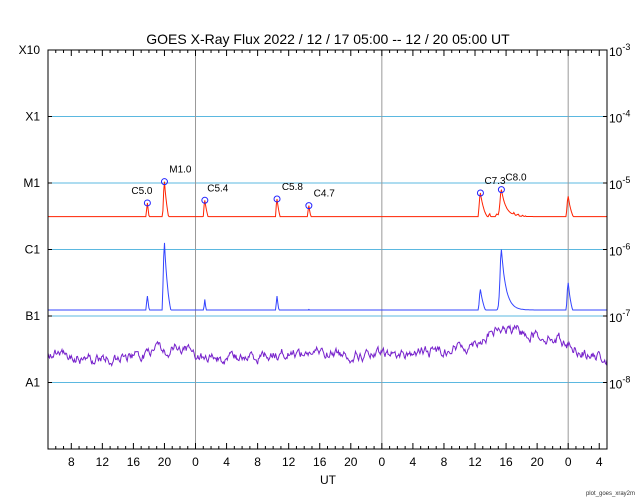 The image size is (640, 500). What do you see at coordinates (626, 313) in the screenshot?
I see `right-flux-label-exponent: -7` at bounding box center [626, 313].